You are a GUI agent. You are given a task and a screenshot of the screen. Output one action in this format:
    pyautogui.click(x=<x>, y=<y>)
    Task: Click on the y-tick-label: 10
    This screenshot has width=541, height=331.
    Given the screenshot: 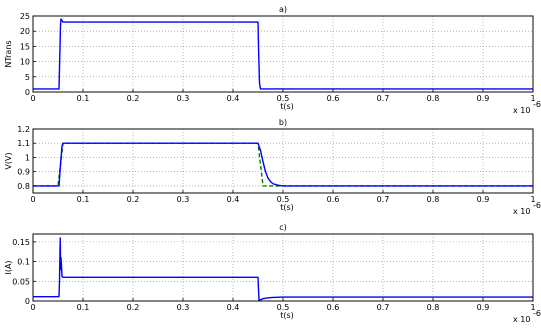 What is the action you would take?
    pyautogui.click(x=25, y=62)
    